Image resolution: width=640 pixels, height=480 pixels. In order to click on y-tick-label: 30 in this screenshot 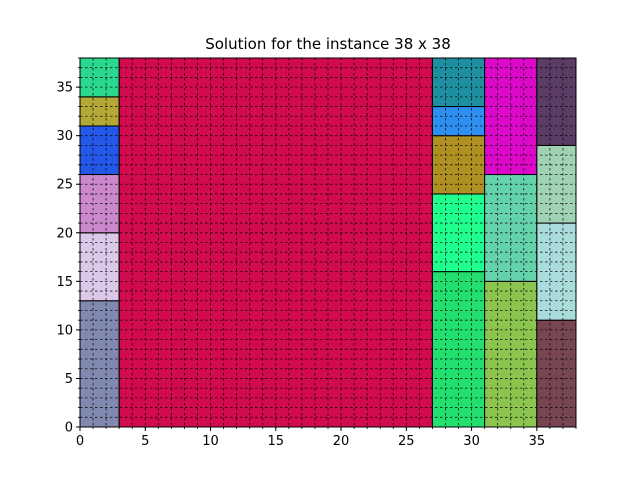, I will do `click(64, 136)`.